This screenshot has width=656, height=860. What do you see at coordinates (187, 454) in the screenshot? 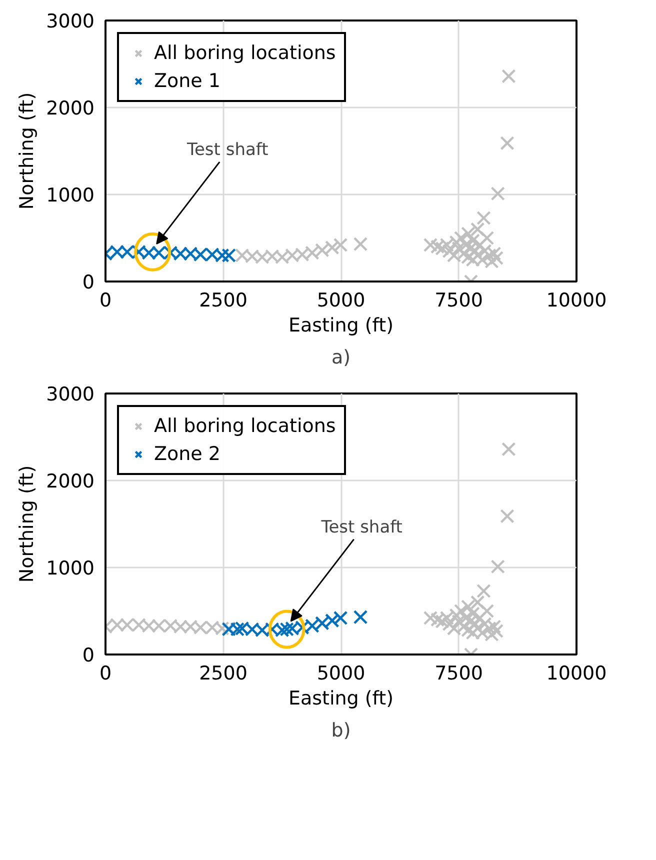
I see `legend-label: Zone 2` at bounding box center [187, 454].